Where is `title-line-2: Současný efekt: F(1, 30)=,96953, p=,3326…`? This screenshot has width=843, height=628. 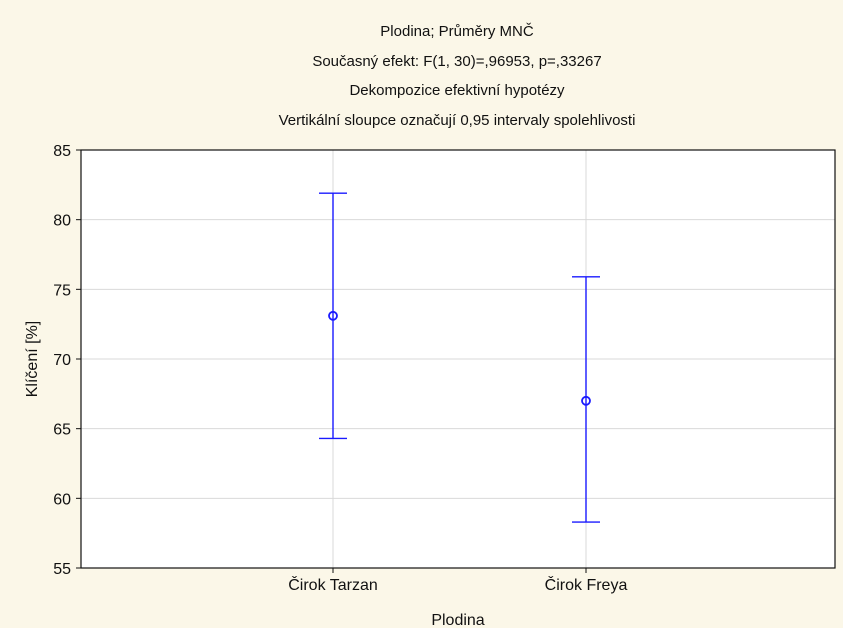 title-line-2: Současný efekt: F(1, 30)=,96953, p=,3326… is located at coordinates (456, 61).